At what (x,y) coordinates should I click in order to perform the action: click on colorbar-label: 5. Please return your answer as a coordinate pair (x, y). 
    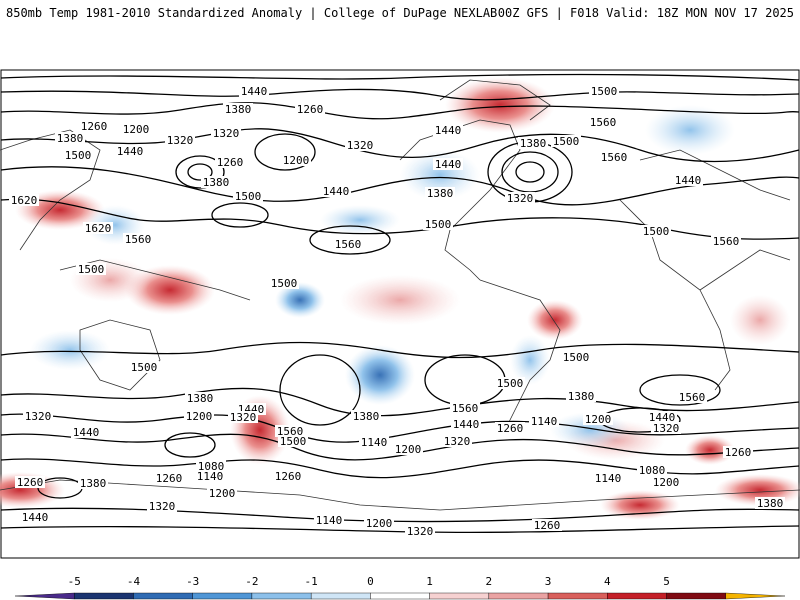
    Looking at the image, I should click on (666, 581).